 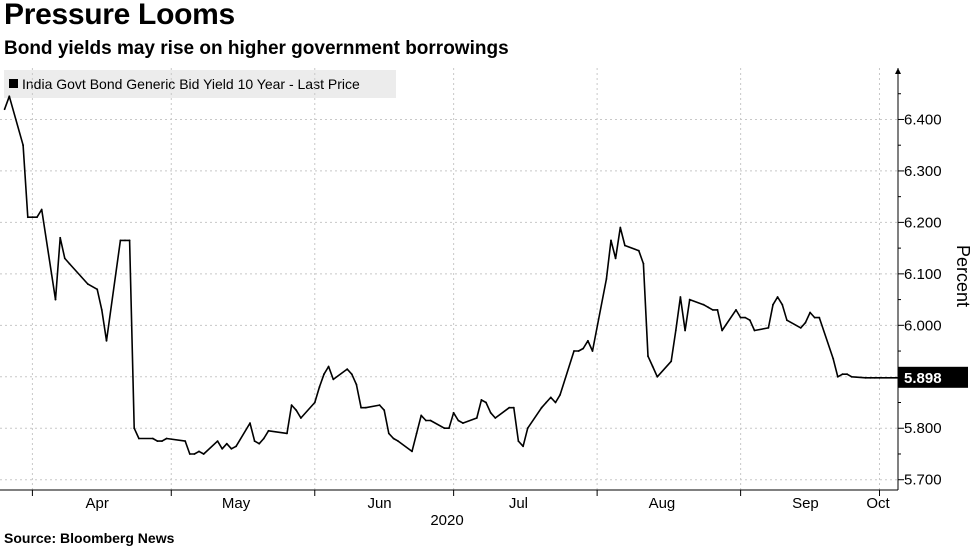 What do you see at coordinates (923, 378) in the screenshot?
I see `last-value-label: 5.898` at bounding box center [923, 378].